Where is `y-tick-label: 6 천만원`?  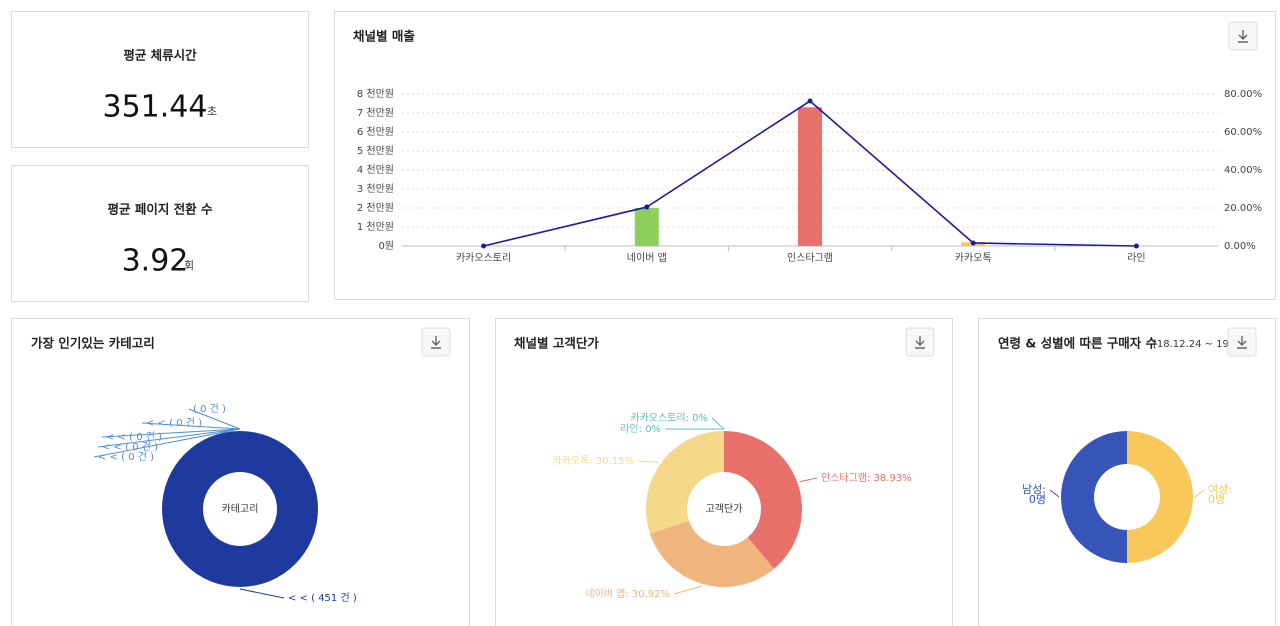 y-tick-label: 6 천만원 is located at coordinates (375, 132).